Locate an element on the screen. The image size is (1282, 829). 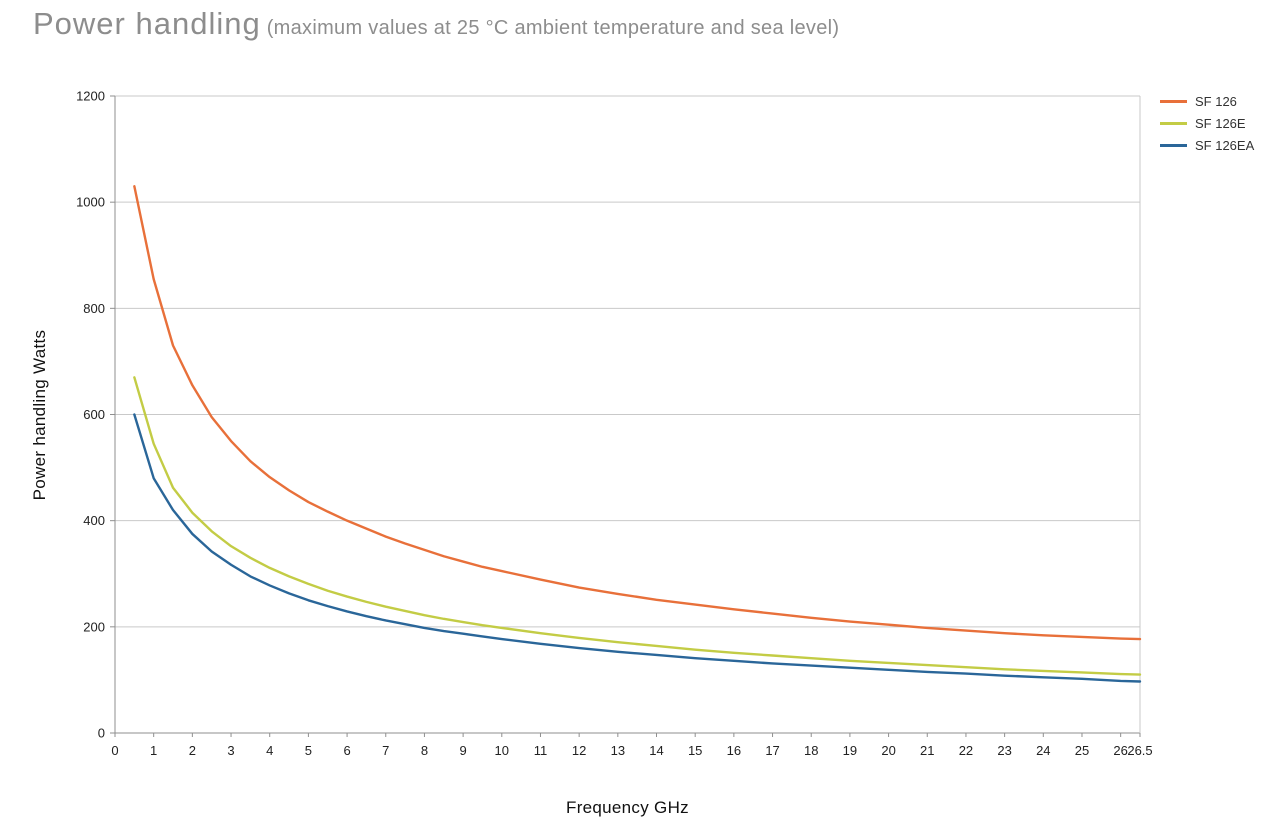
x-tick-label-0: 0 is located at coordinates (114, 750).